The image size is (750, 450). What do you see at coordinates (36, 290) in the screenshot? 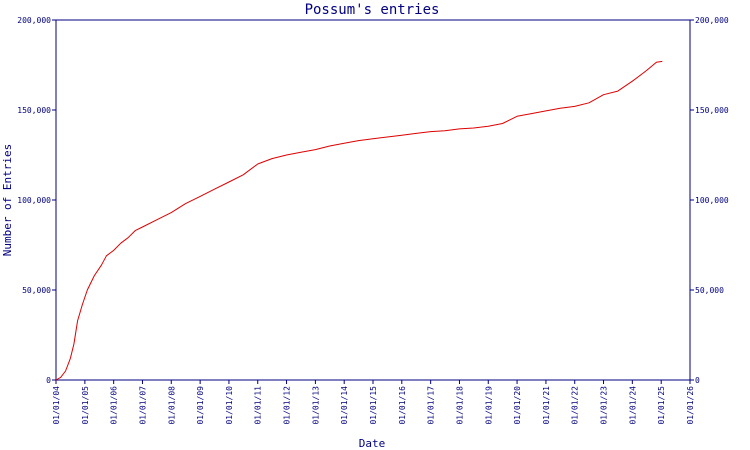
I see `y-tick-label-left: 50,000` at bounding box center [36, 290].